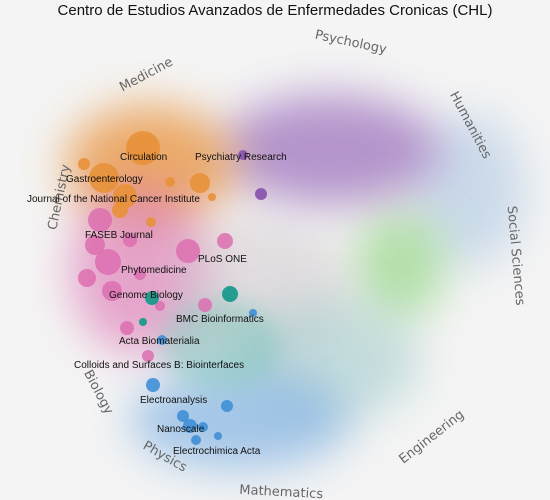 The height and width of the screenshot is (500, 550). I want to click on density-blob-physics, so click(240, 420).